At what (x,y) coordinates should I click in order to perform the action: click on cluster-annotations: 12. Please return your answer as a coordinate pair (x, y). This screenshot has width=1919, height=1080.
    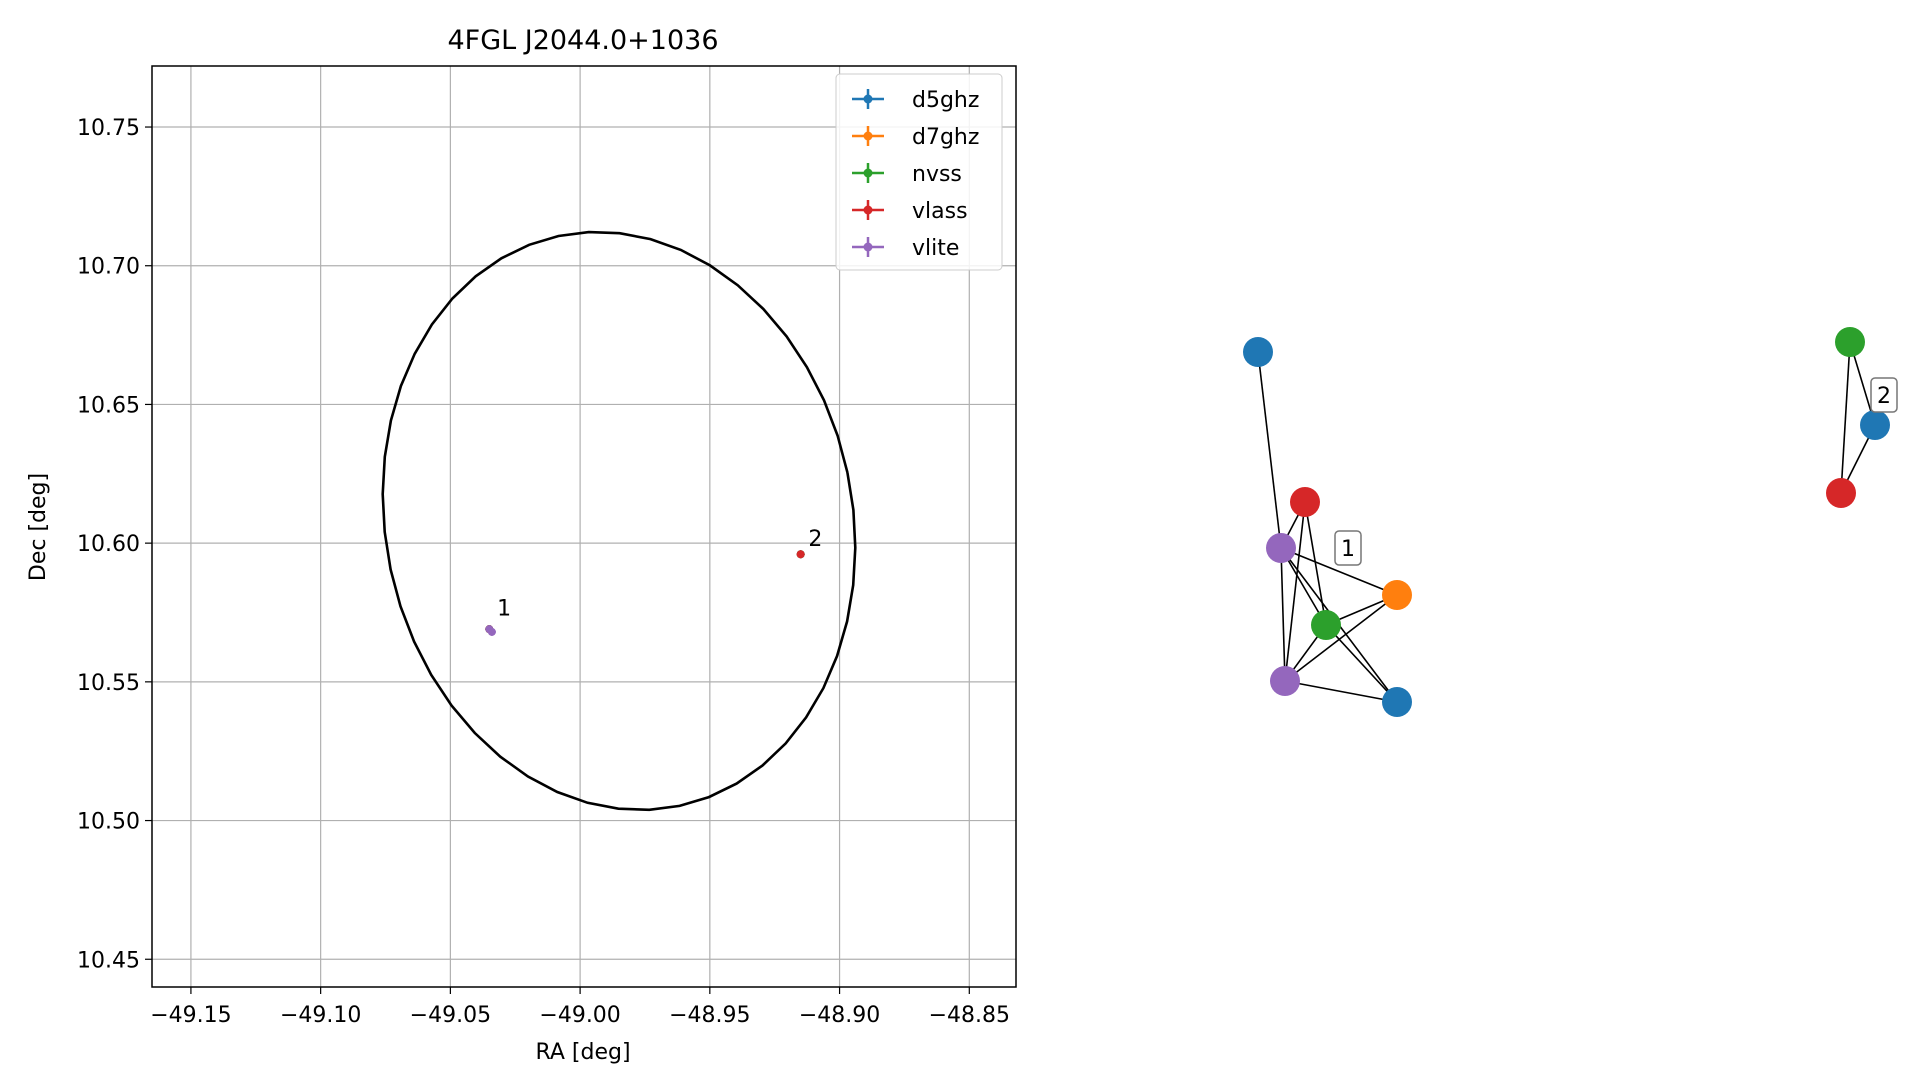
    Looking at the image, I should click on (659, 574).